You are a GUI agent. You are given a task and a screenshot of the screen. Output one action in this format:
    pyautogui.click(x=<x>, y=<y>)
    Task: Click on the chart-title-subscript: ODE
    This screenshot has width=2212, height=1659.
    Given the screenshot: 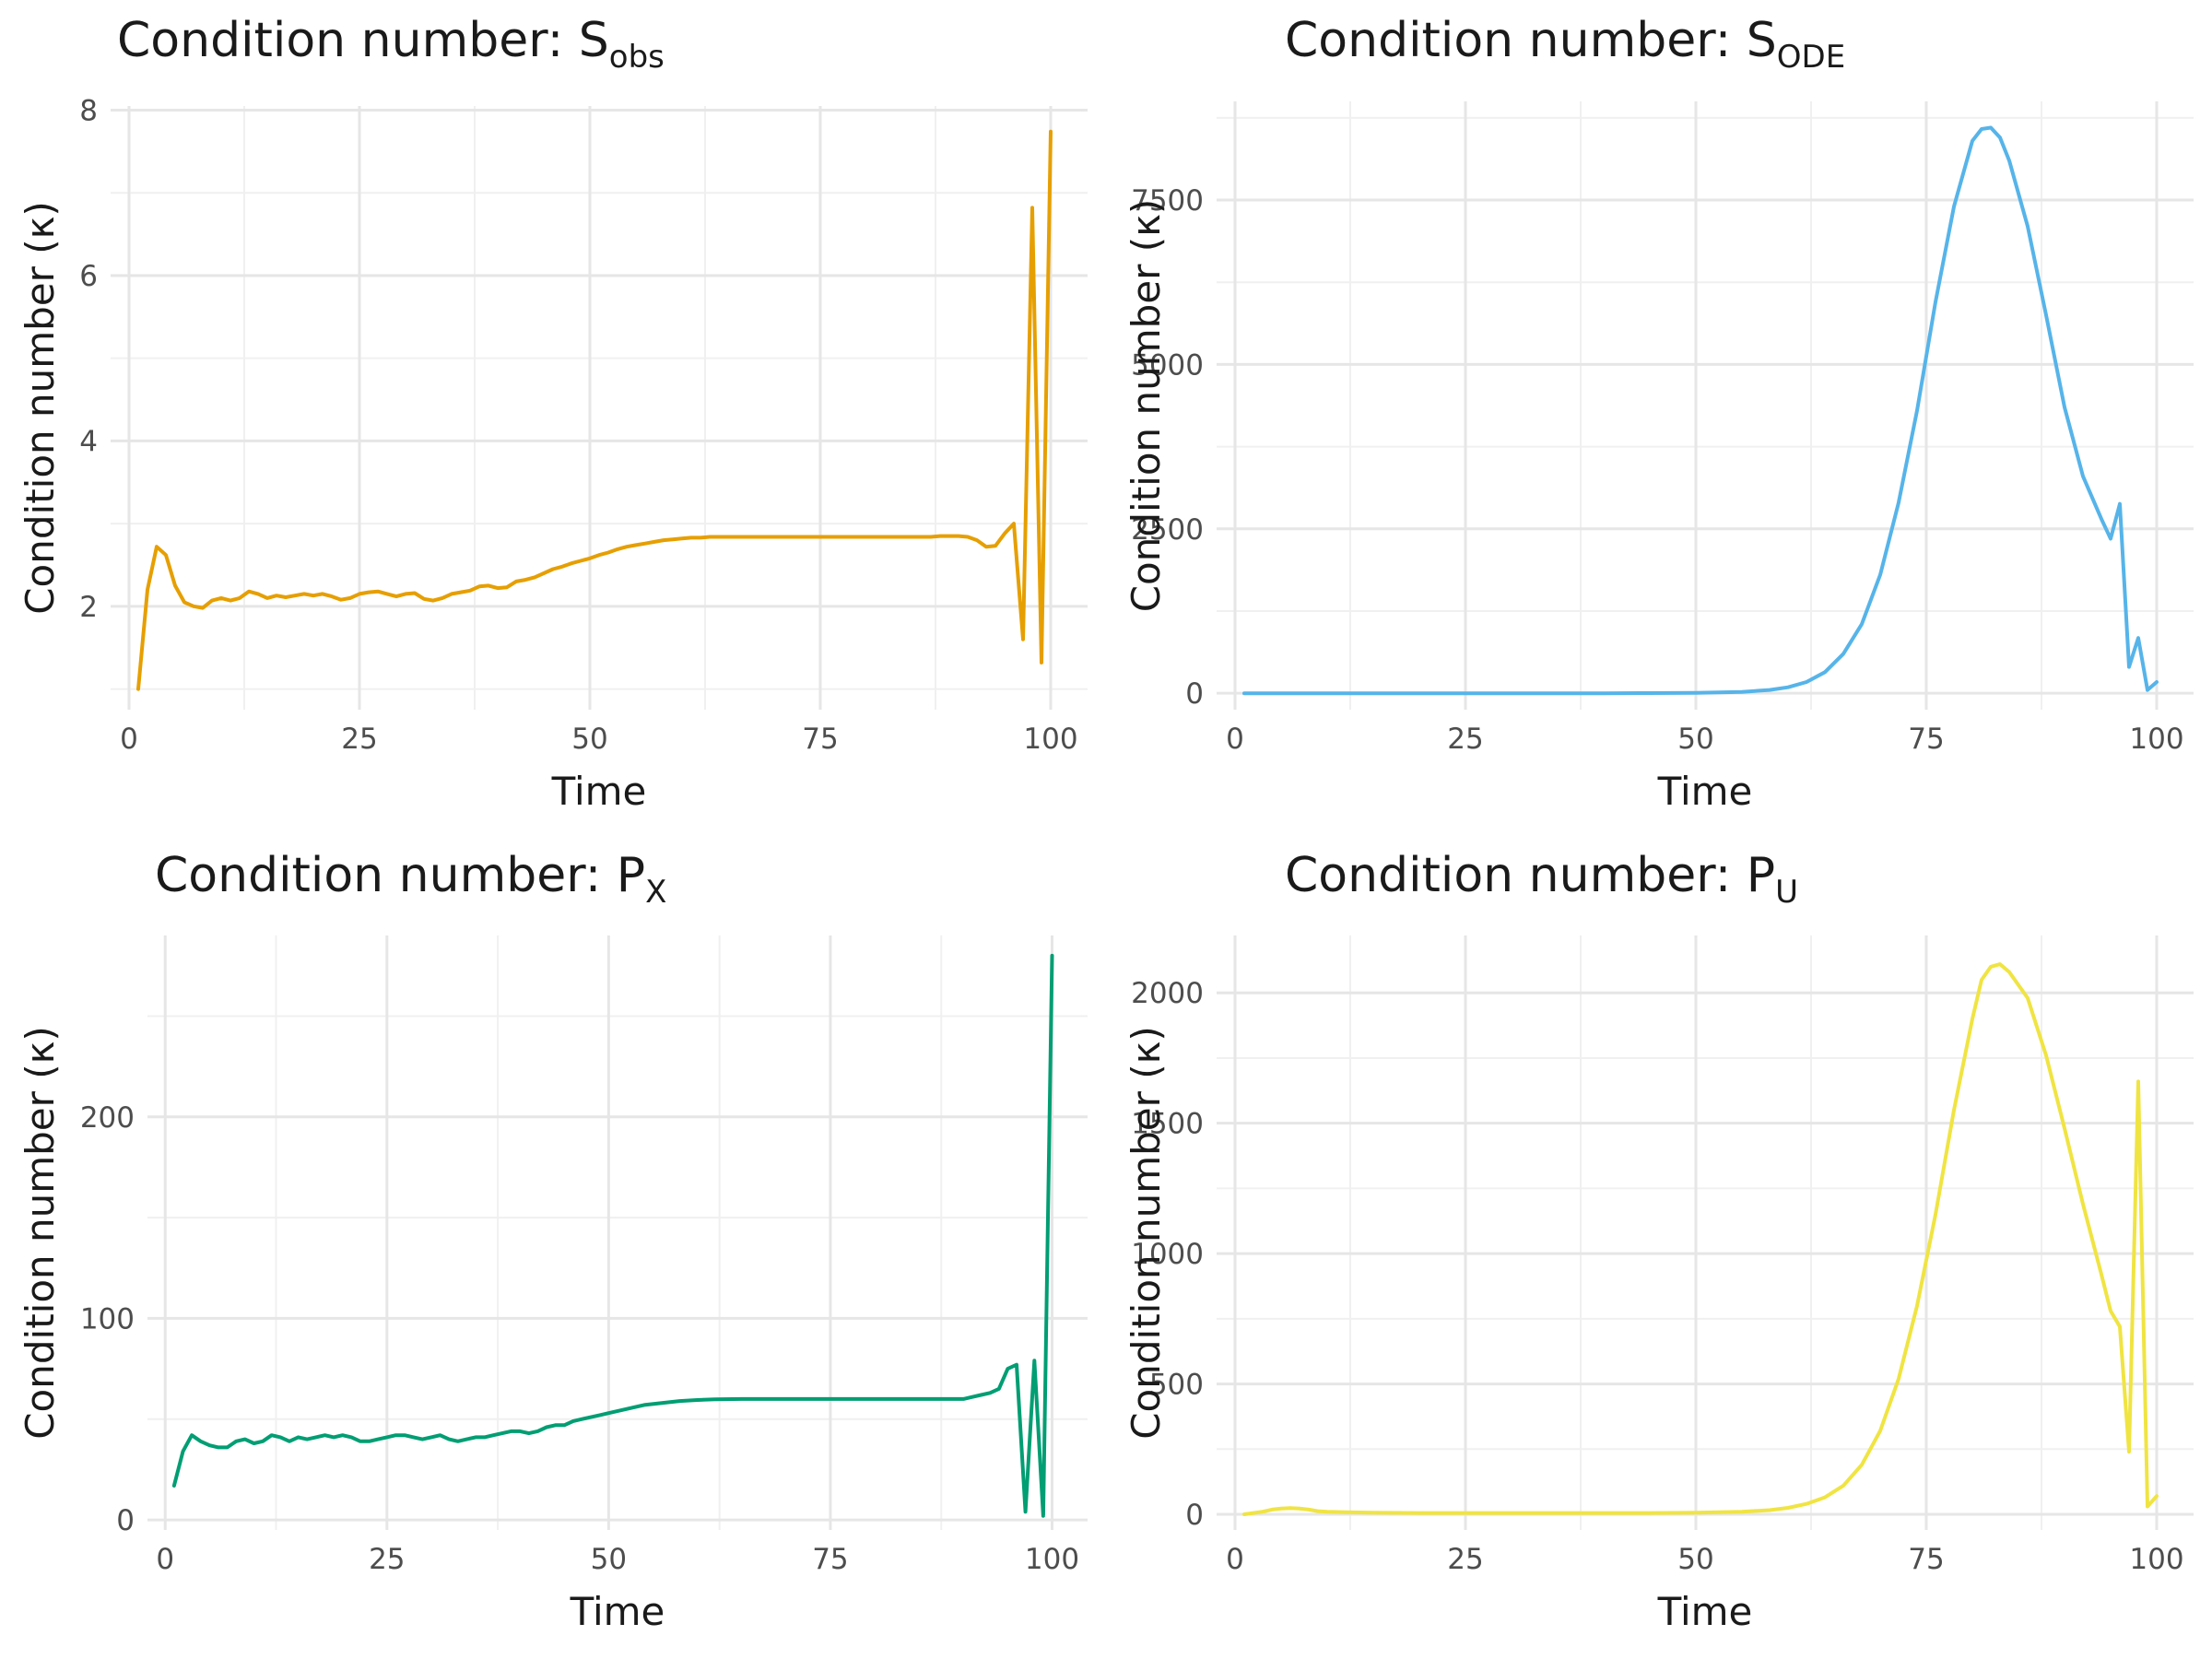 What is the action you would take?
    pyautogui.click(x=1811, y=57)
    